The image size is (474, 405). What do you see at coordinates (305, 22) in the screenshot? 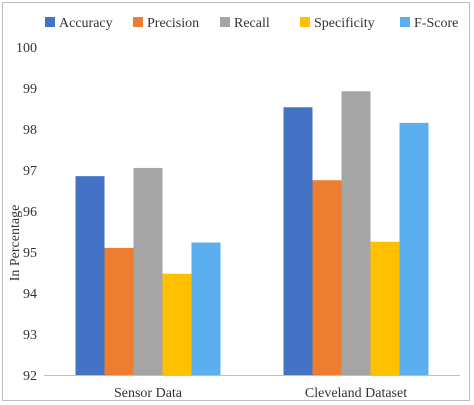
I see `legend-swatch-specificity` at bounding box center [305, 22].